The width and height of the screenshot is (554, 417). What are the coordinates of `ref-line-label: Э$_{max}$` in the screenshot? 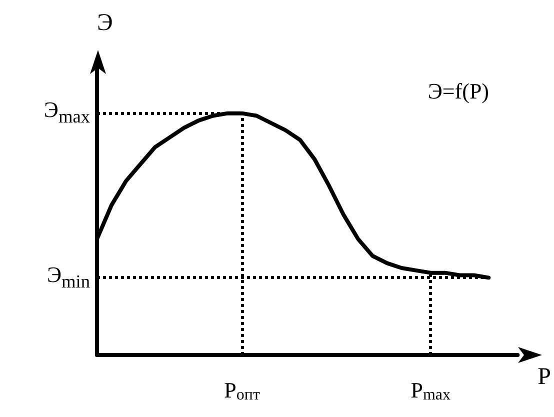 It's located at (67, 113).